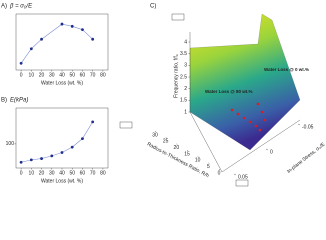 The width and height of the screenshot is (326, 240). I want to click on z-tick-label: 3.5, so click(183, 54).